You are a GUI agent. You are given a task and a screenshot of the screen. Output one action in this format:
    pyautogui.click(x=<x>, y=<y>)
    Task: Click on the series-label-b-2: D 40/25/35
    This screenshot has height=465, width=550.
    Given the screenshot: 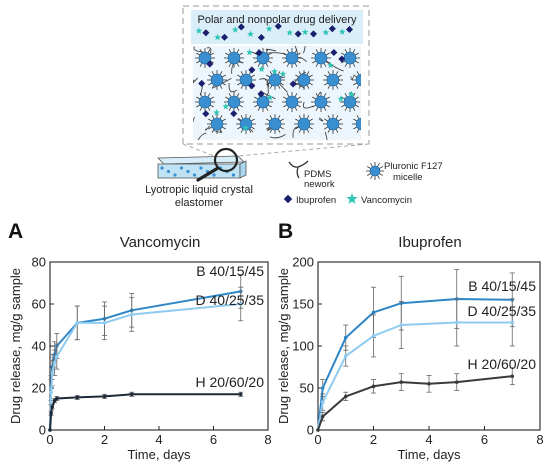 What is the action you would take?
    pyautogui.click(x=502, y=311)
    